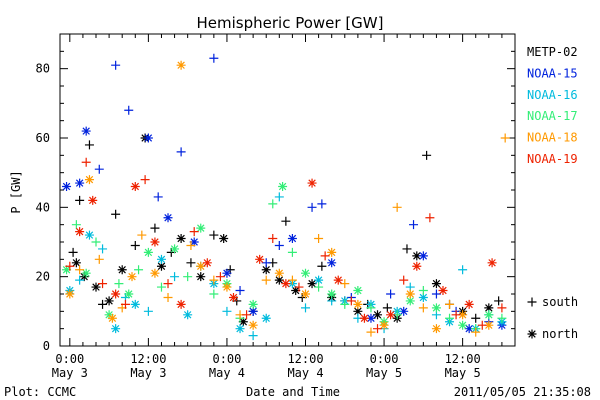 This screenshot has height=400, width=600. Describe the element at coordinates (384, 373) in the screenshot. I see `x-tick-label: May 5` at that location.